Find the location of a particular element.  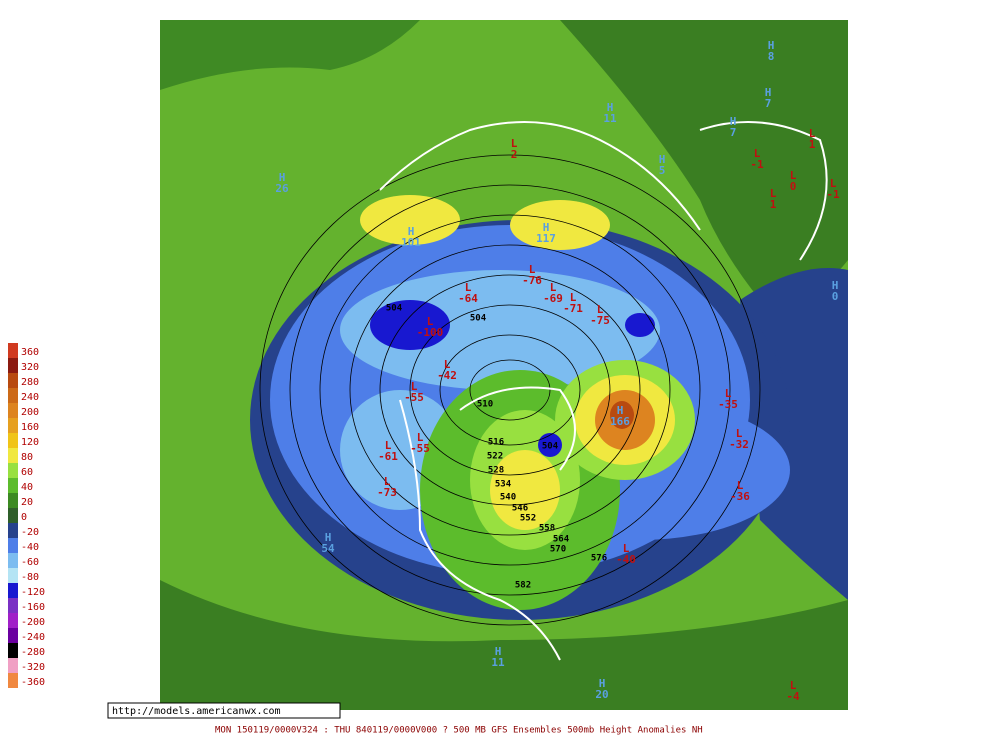

center-value: -75 is located at coordinates (600, 320).